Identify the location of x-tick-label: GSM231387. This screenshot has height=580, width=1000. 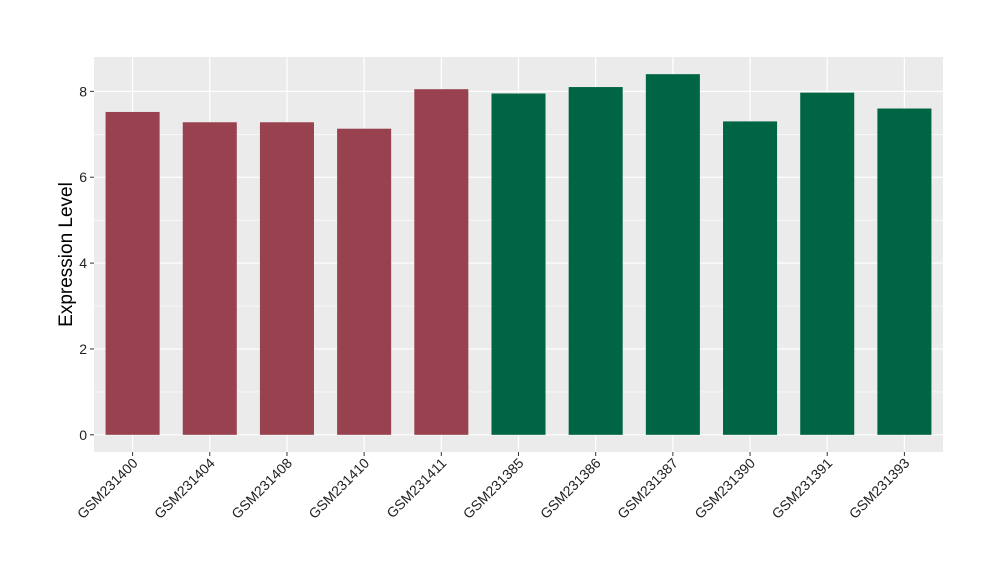
(647, 488).